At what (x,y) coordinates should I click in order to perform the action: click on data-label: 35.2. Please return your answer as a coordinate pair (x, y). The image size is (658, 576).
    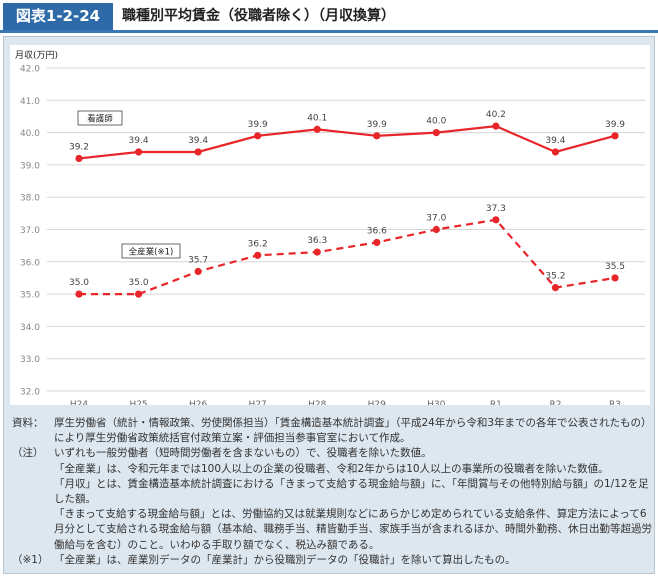
    Looking at the image, I should click on (555, 277).